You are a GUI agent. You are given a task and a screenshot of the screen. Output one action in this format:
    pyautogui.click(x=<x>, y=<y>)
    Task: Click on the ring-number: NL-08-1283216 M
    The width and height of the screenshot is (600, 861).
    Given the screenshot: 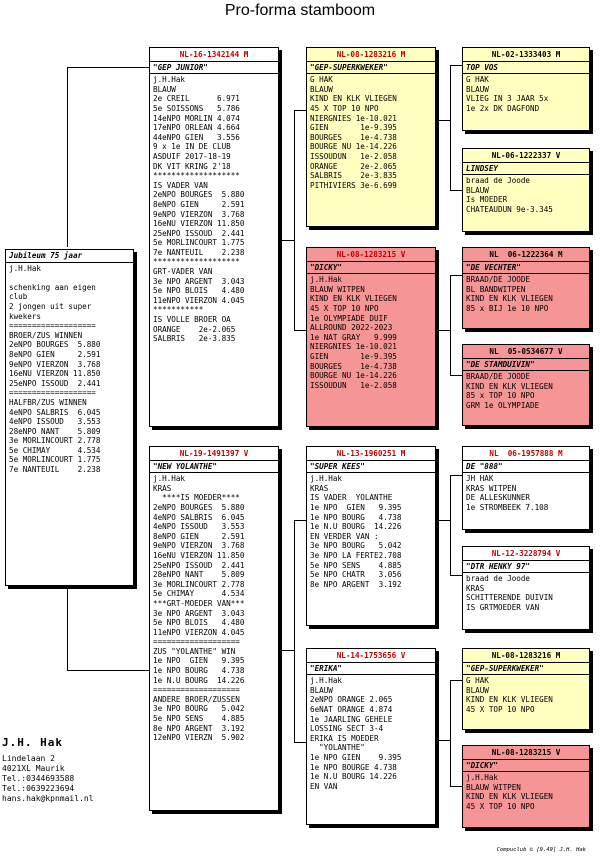 What is the action you would take?
    pyautogui.click(x=526, y=656)
    